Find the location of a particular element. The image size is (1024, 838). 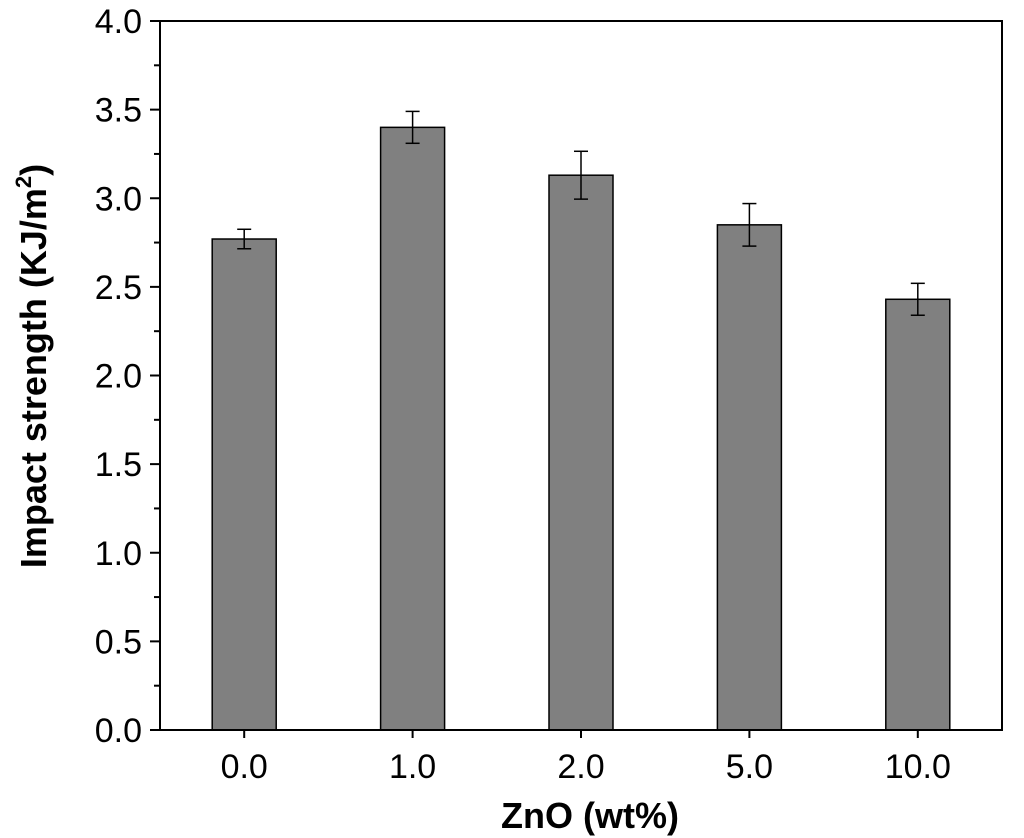

y-axis-title: Impact strength (KJ/m2) is located at coordinates (32, 366).